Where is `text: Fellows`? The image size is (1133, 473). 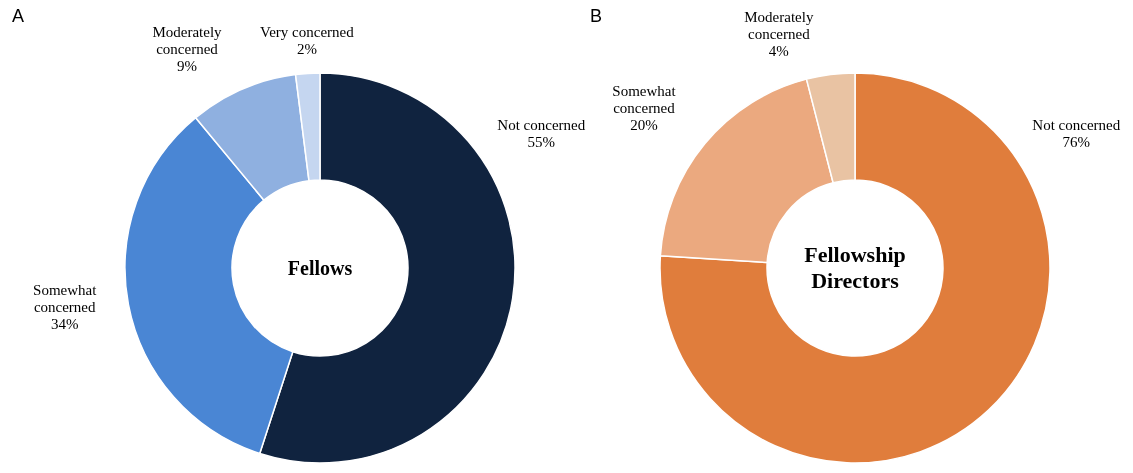
text: Fellows is located at coordinates (320, 268).